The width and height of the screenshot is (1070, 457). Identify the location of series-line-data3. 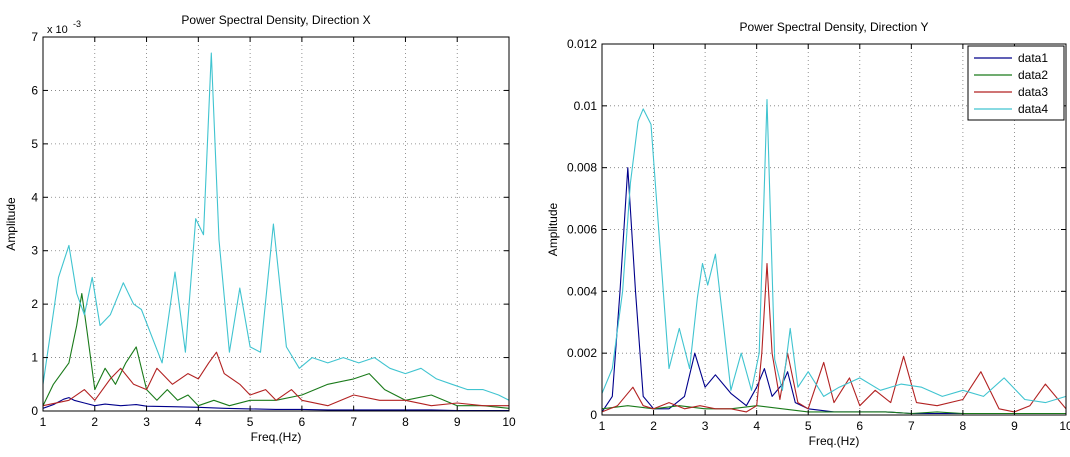
(834, 337).